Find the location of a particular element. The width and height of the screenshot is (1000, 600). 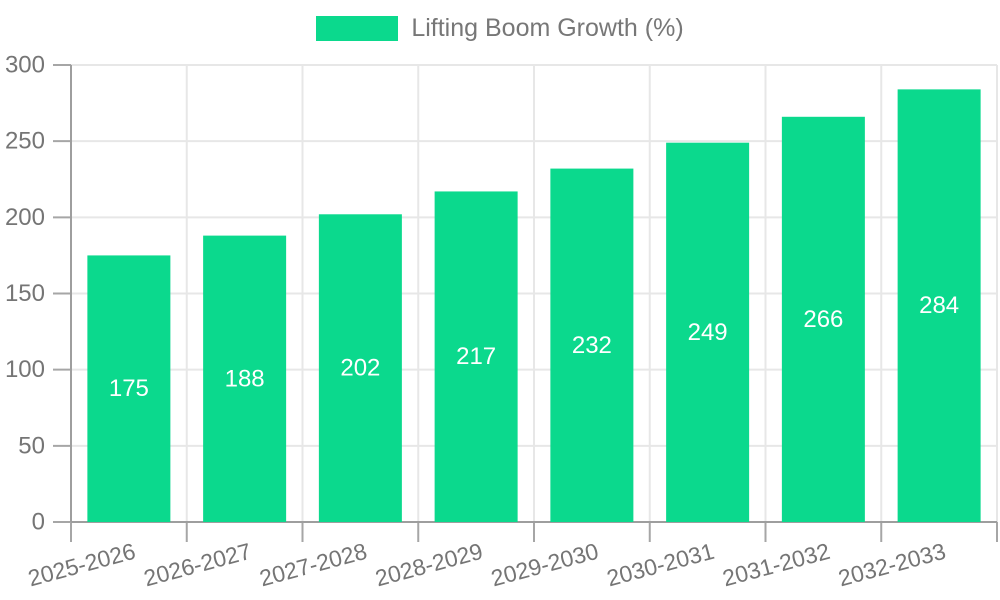

bar-value-label: 188 is located at coordinates (245, 378).